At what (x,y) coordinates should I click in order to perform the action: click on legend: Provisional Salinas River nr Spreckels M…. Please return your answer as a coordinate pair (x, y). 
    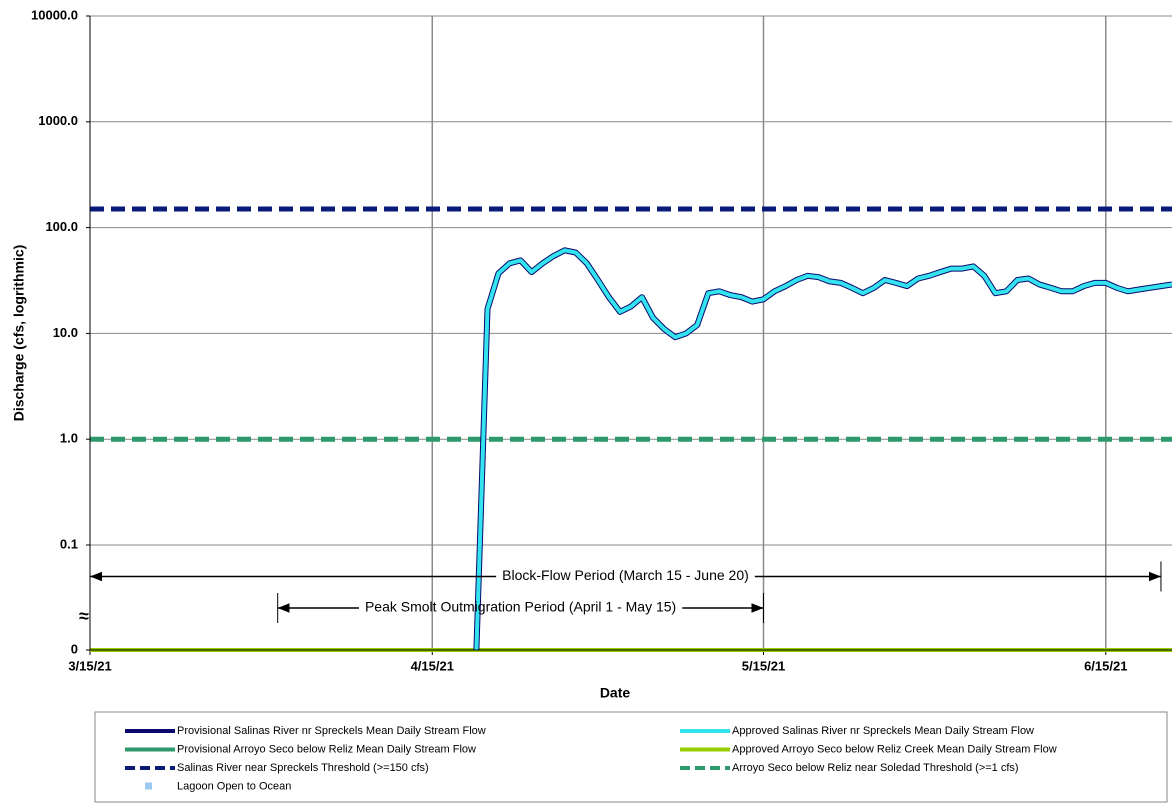
    Looking at the image, I should click on (591, 758).